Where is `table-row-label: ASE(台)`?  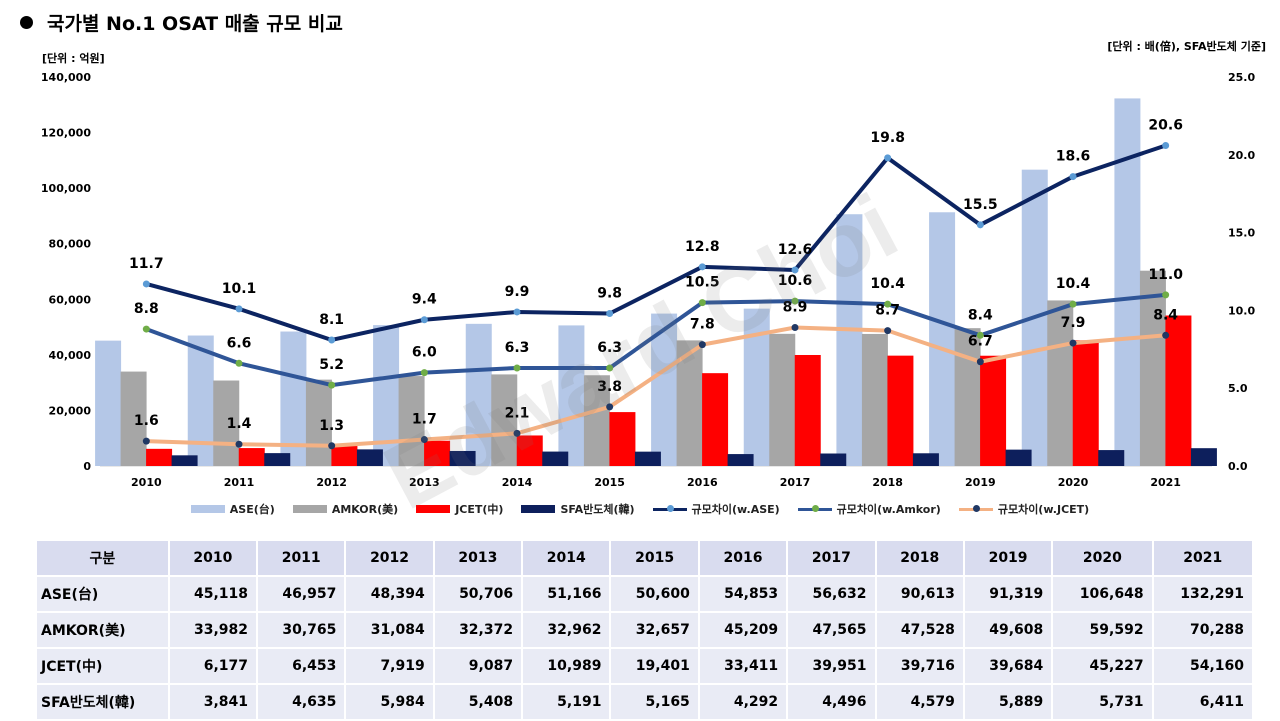
table-row-label: ASE(台) is located at coordinates (103, 594).